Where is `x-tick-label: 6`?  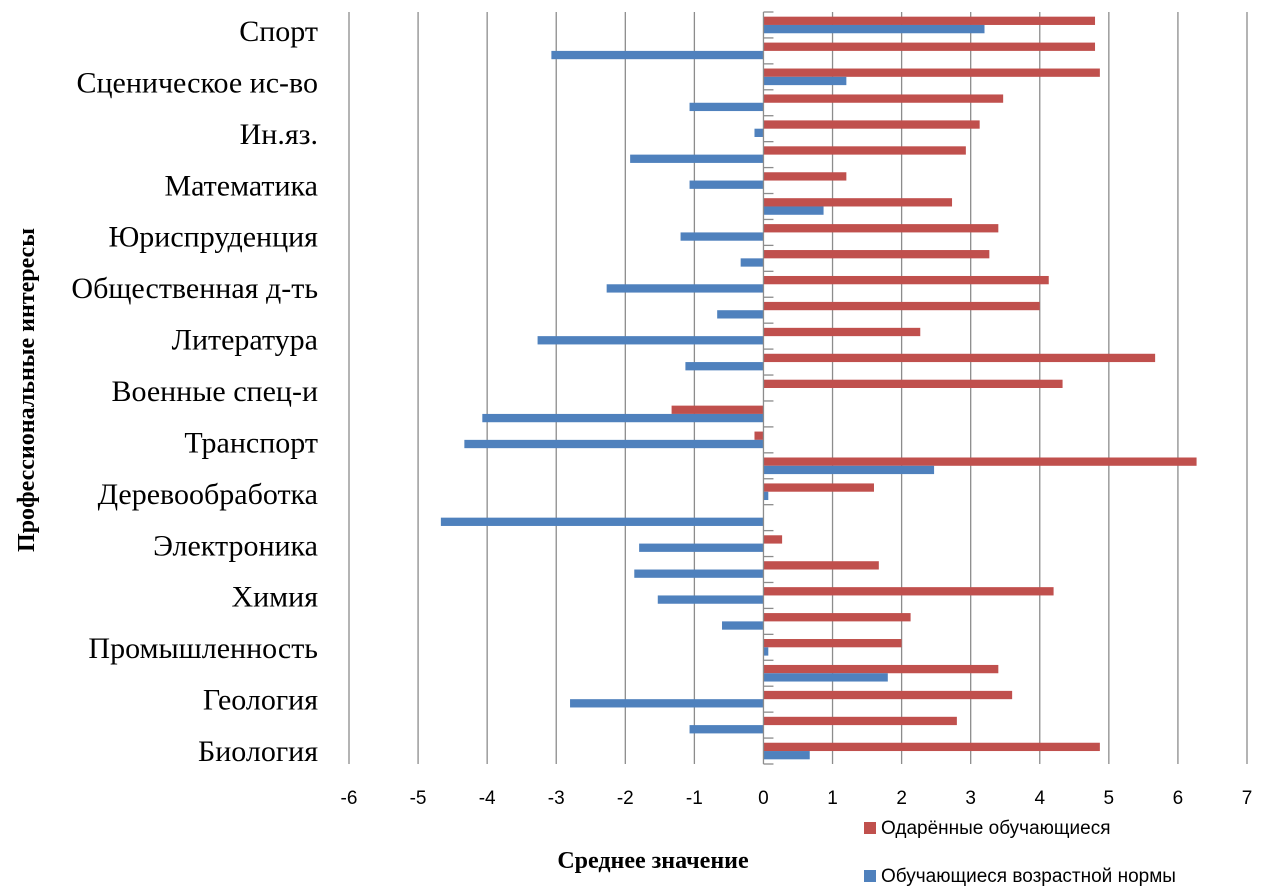 x-tick-label: 6 is located at coordinates (1178, 798).